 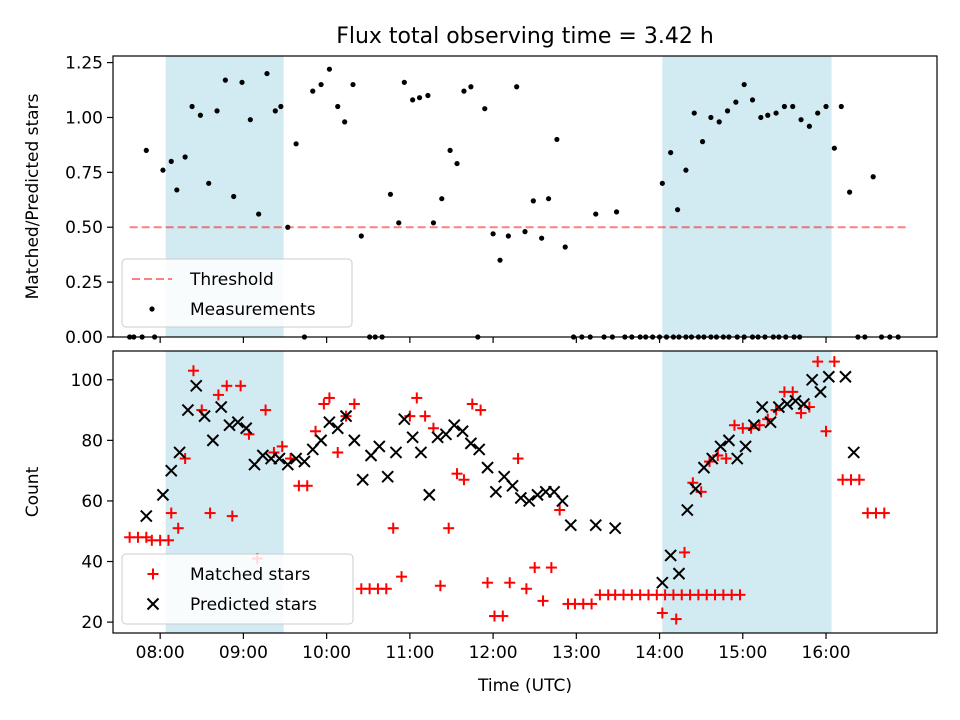 I want to click on x-tick-label: 10:00, so click(x=326, y=653).